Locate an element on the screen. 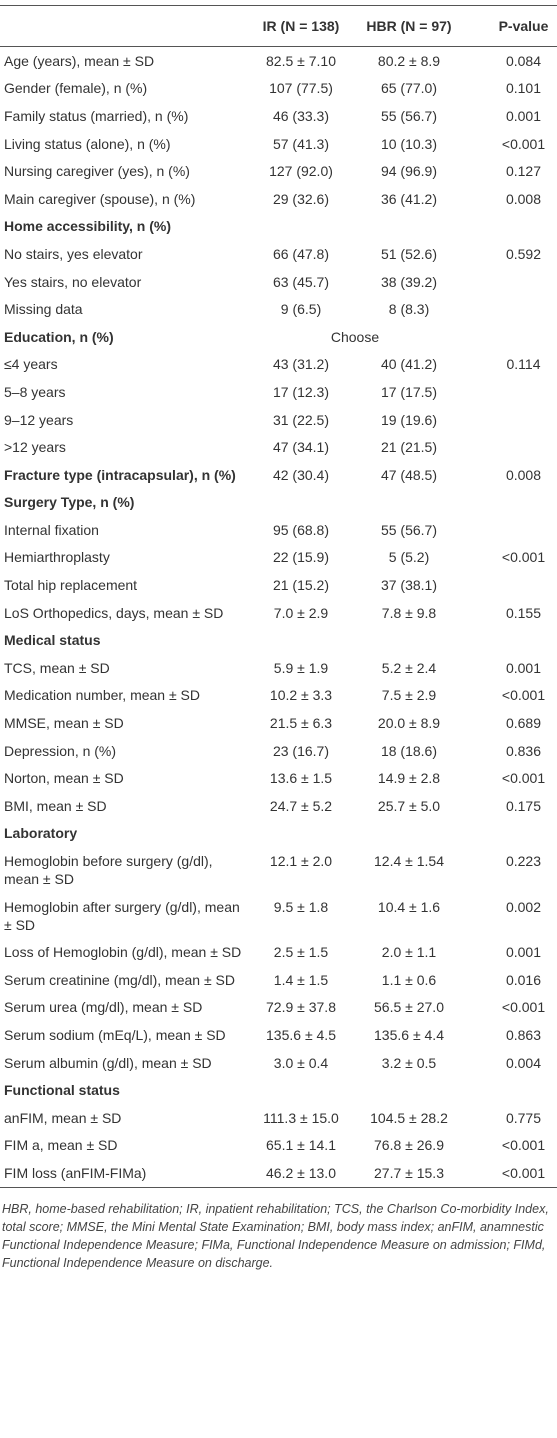 Image resolution: width=557 pixels, height=1438 pixels. row-label: Laboratory is located at coordinates (41, 833).